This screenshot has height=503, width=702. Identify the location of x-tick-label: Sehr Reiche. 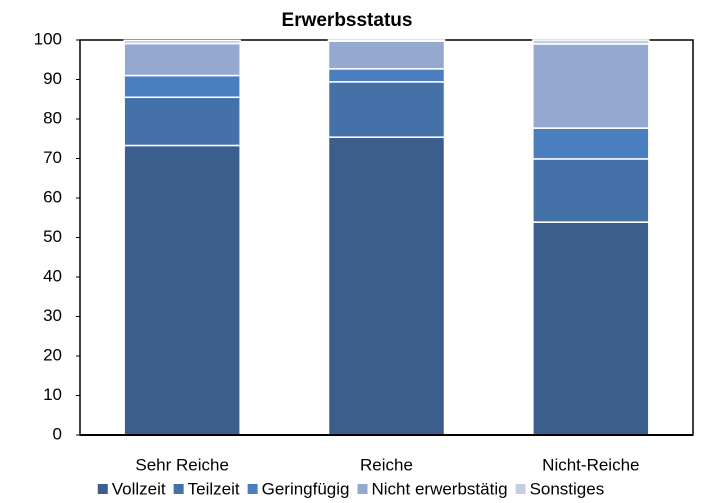
(182, 464).